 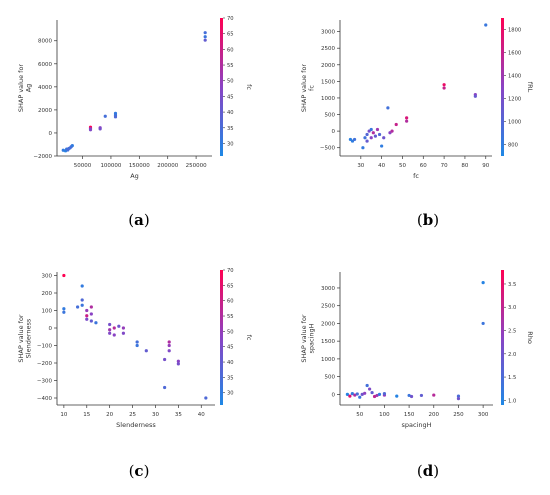 I want to click on colorbar-tick-label: 1.5, so click(x=512, y=378).